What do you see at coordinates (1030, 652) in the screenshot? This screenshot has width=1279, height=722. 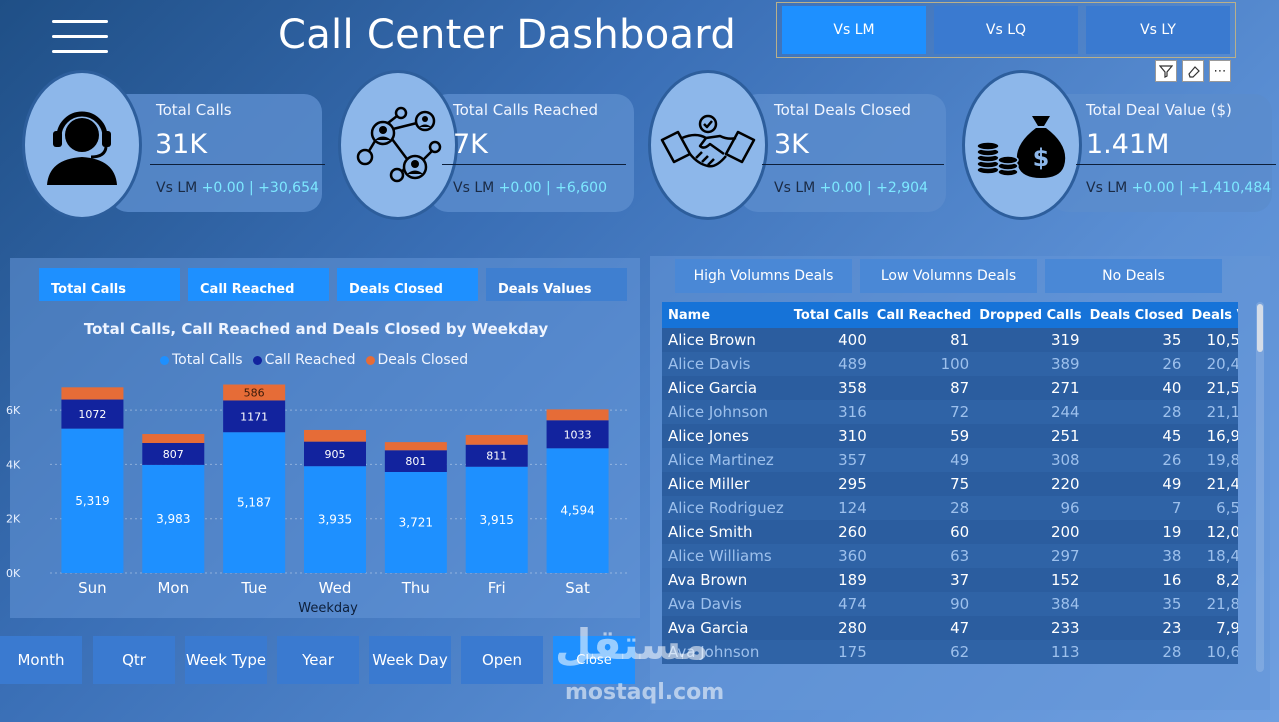 I see `table-cell: 113` at bounding box center [1030, 652].